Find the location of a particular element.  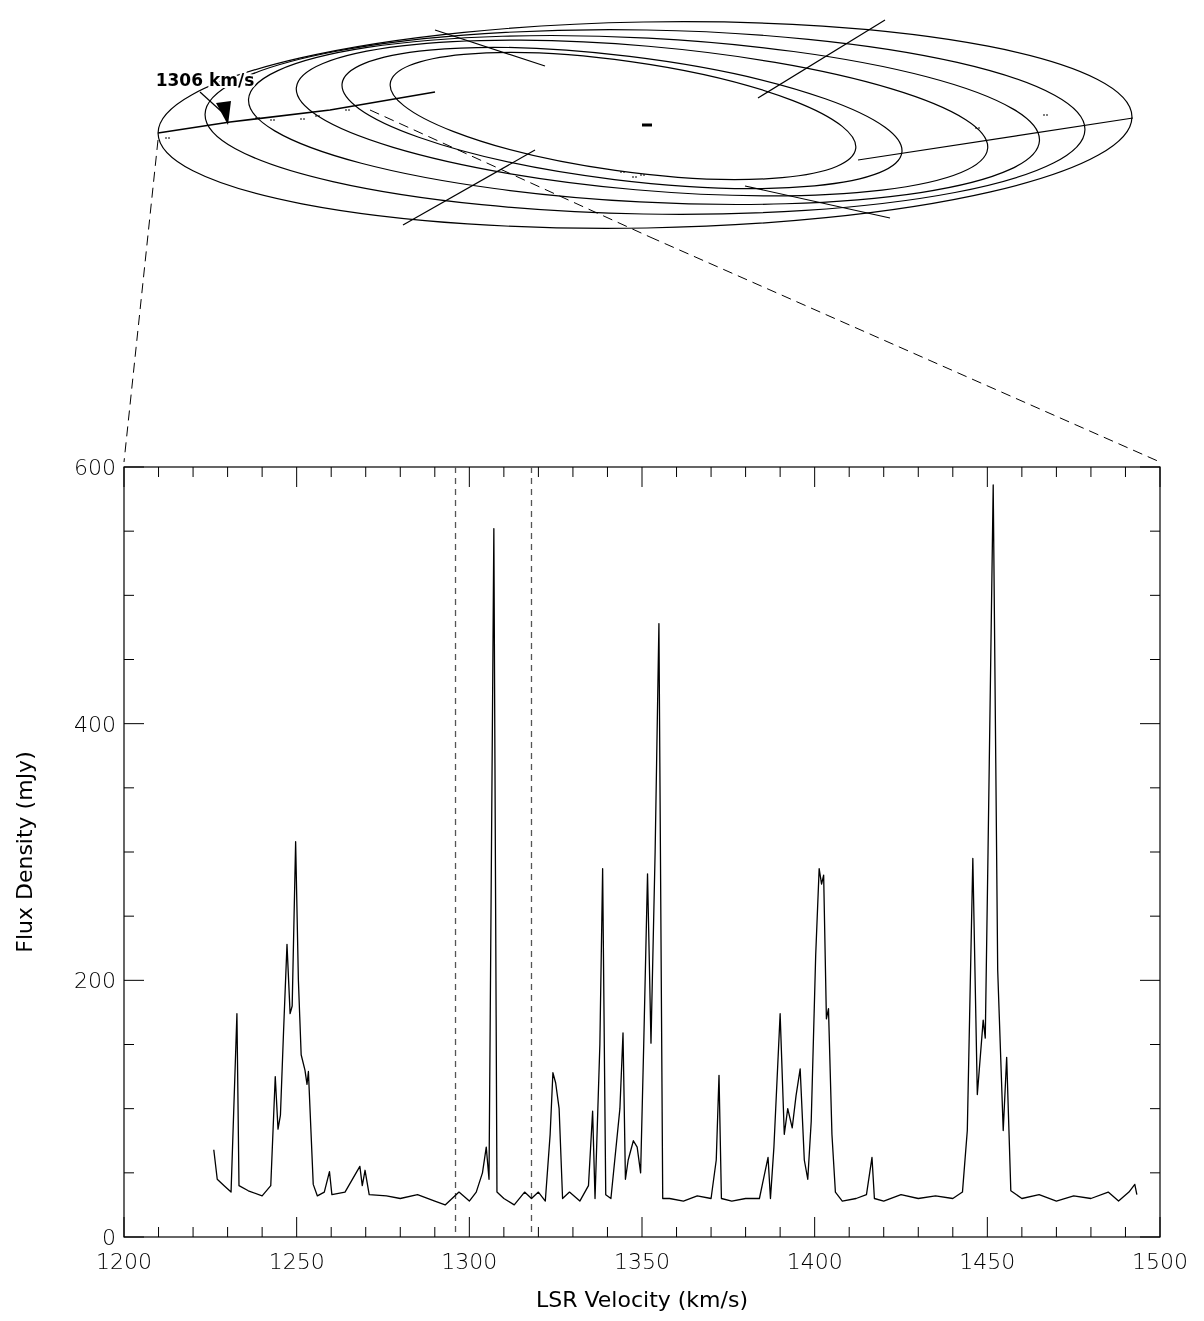

x-tick-label: 1350 is located at coordinates (642, 1261).